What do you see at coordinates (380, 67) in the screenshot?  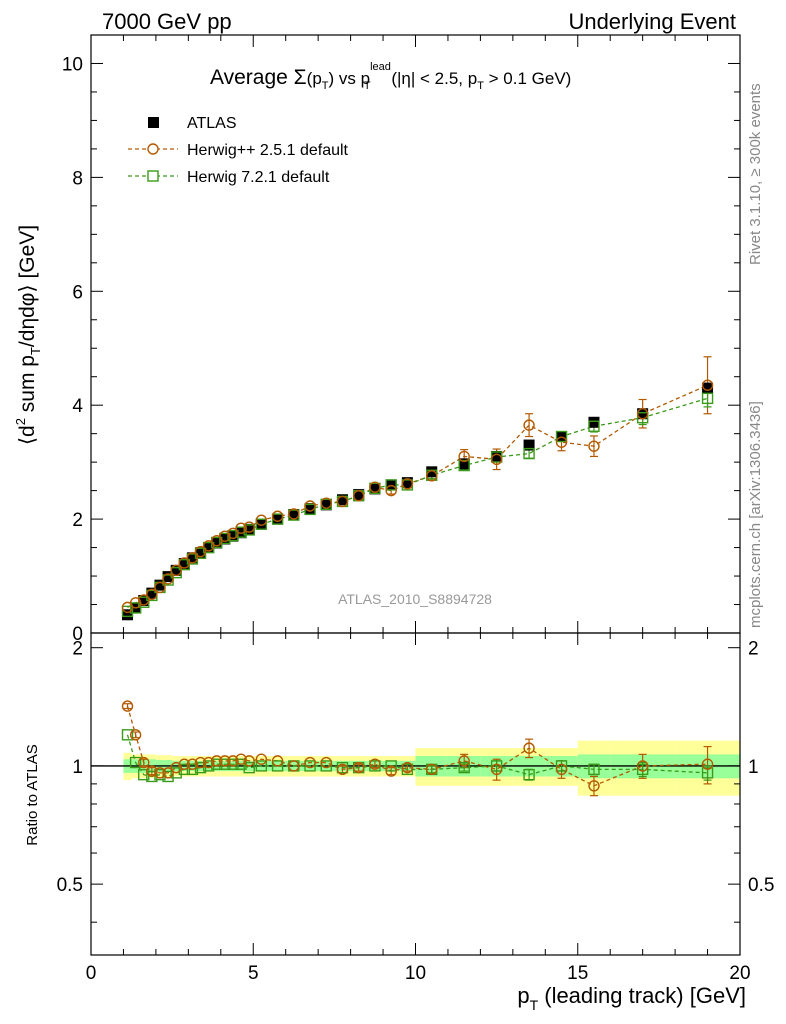 I see `title-vs-sup: lead` at bounding box center [380, 67].